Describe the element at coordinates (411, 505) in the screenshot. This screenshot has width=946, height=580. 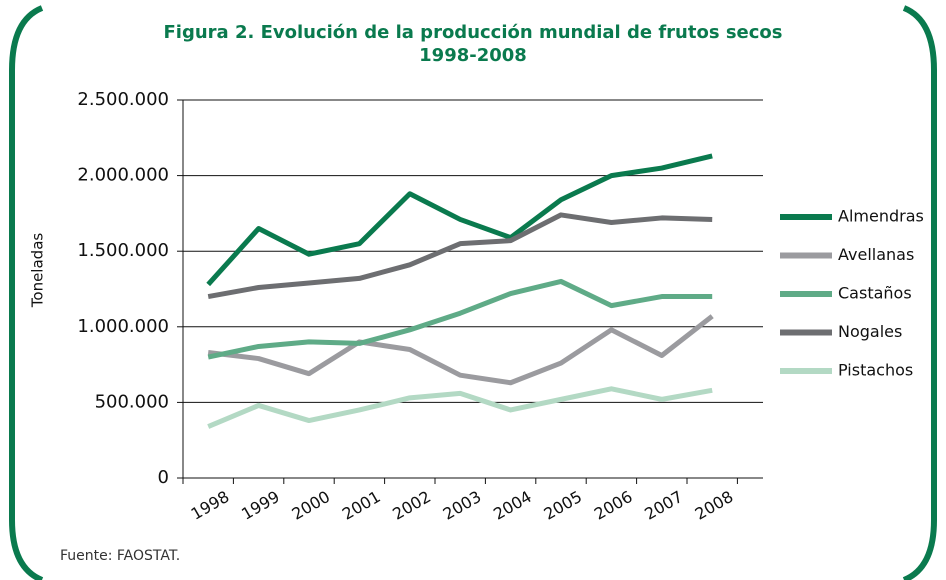
I see `x-tick-label: 2002` at that location.